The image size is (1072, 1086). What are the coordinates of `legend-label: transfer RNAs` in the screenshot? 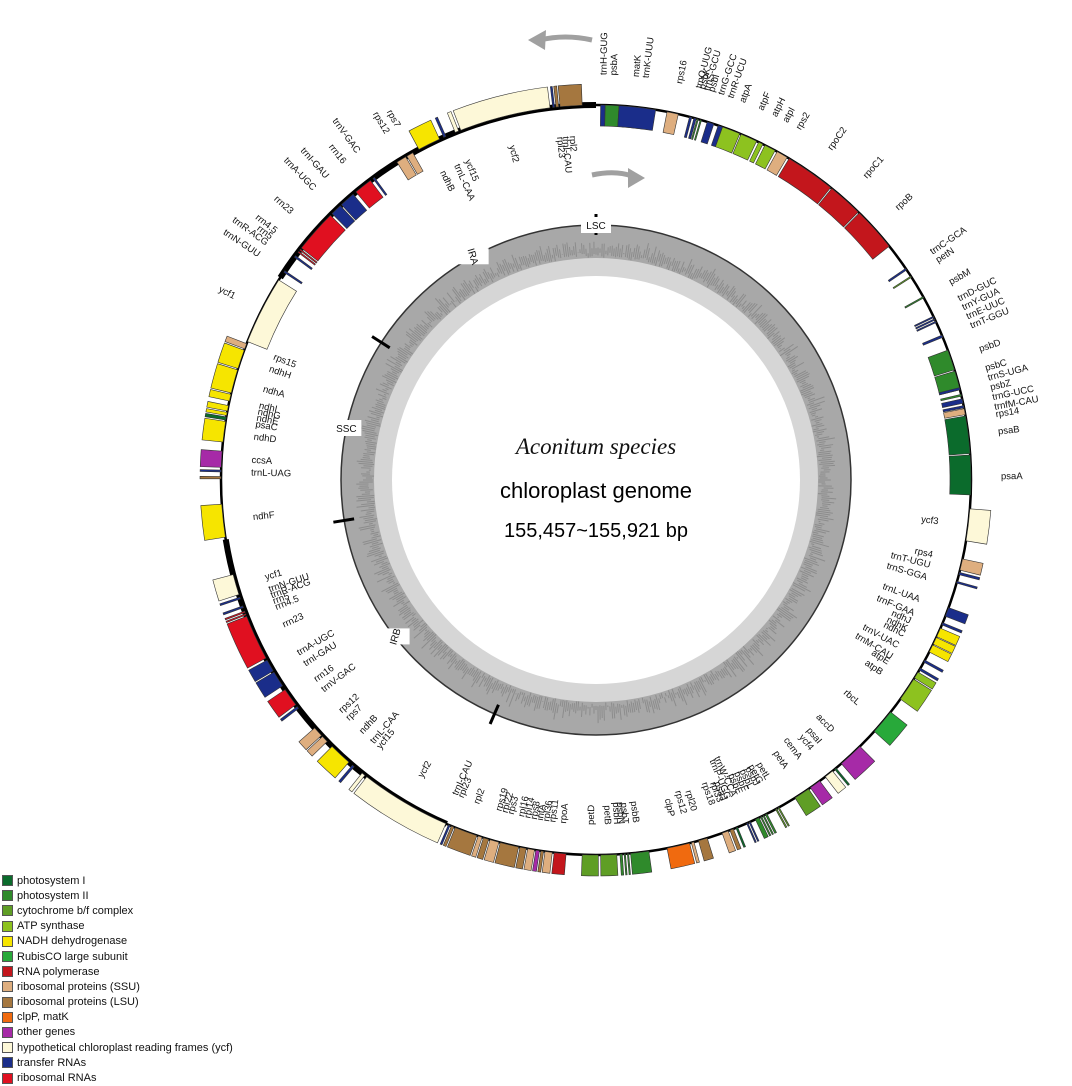 It's located at (51, 1063).